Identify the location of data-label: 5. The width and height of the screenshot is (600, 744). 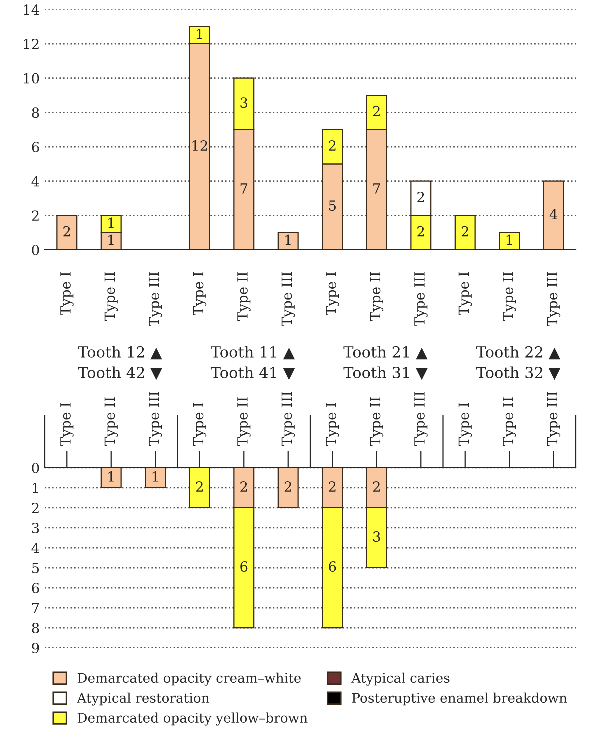
(332, 206).